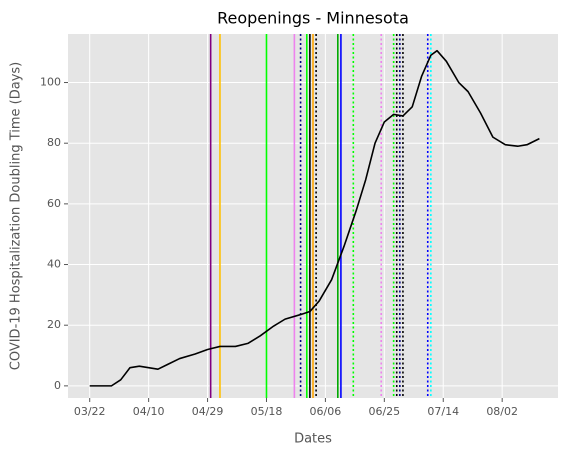 The height and width of the screenshot is (457, 572). I want to click on x-tick-label: 04/10, so click(149, 411).